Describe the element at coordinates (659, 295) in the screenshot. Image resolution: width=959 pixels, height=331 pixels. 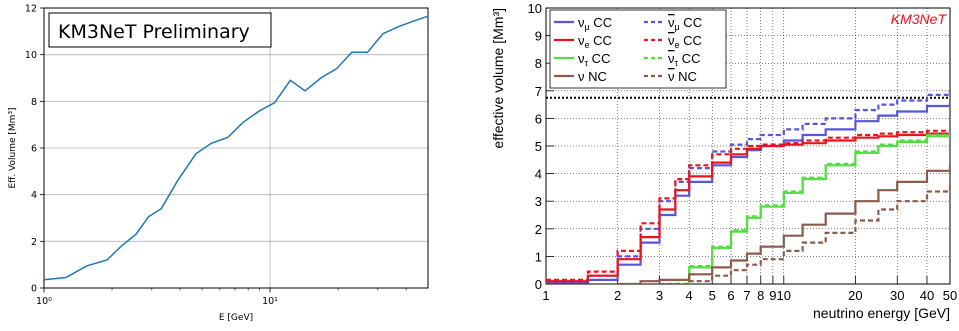
I see `x-tick-label: 3` at that location.